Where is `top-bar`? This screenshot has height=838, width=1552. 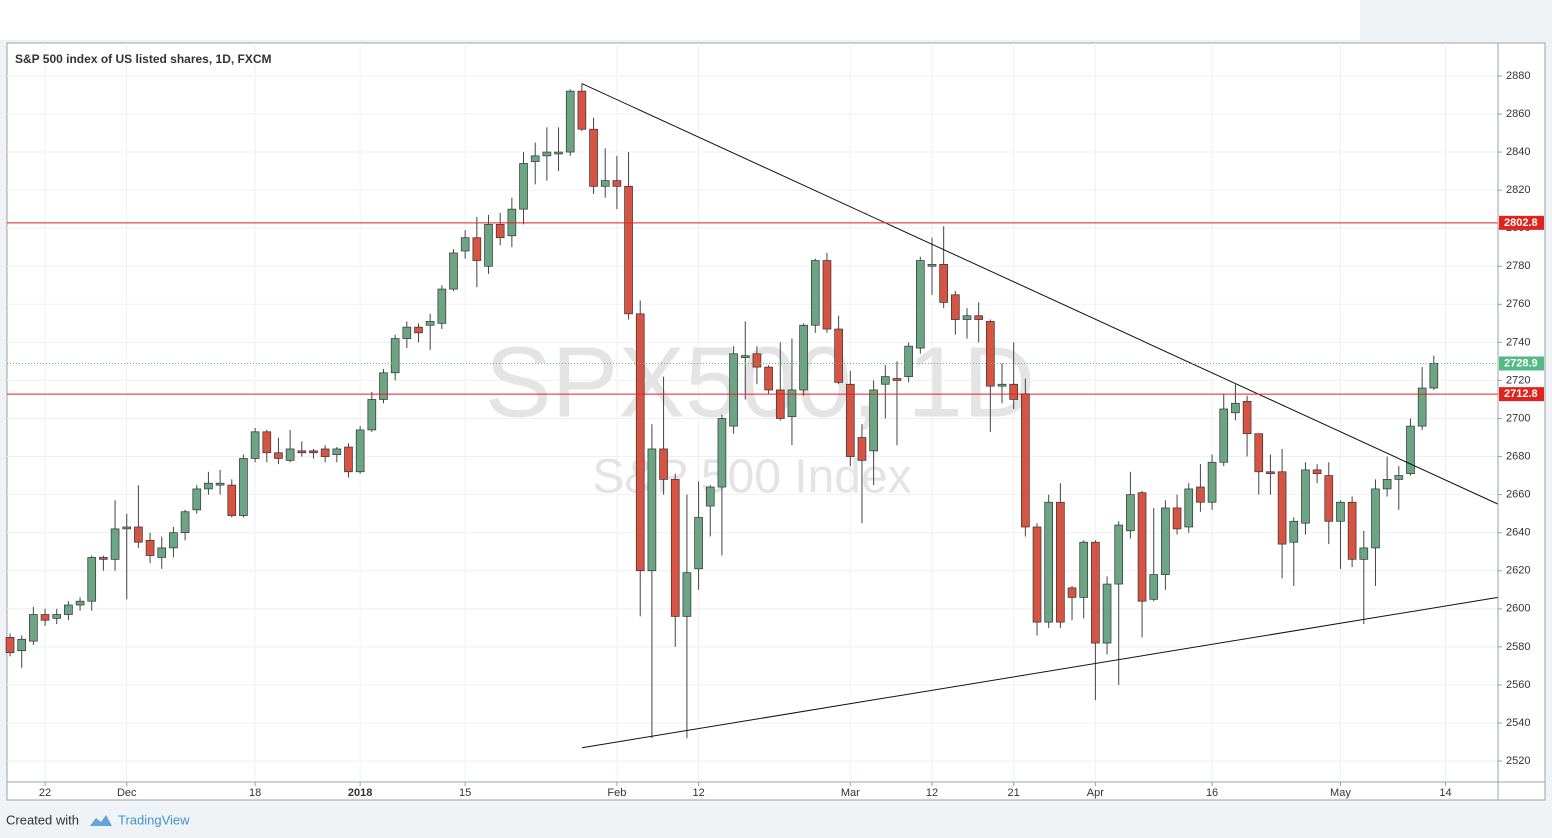 top-bar is located at coordinates (680, 20).